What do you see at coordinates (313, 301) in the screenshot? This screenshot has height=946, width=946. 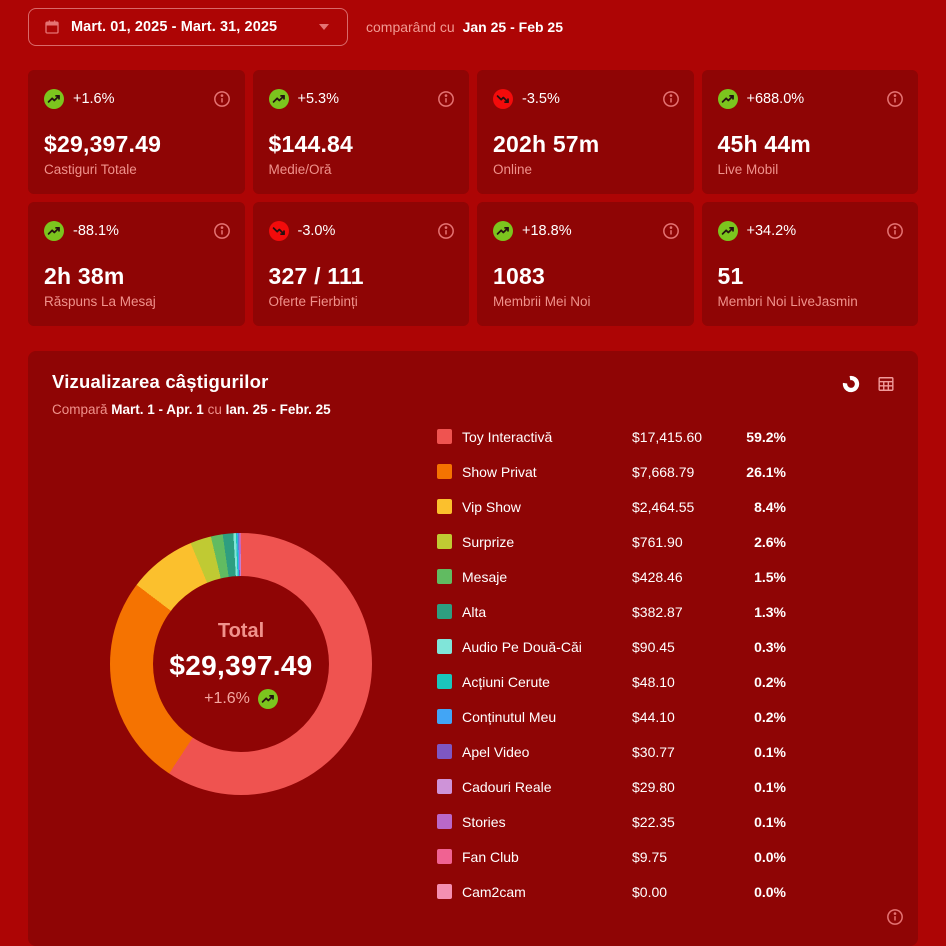 I see `stat-label: Oferte Fierbinți` at bounding box center [313, 301].